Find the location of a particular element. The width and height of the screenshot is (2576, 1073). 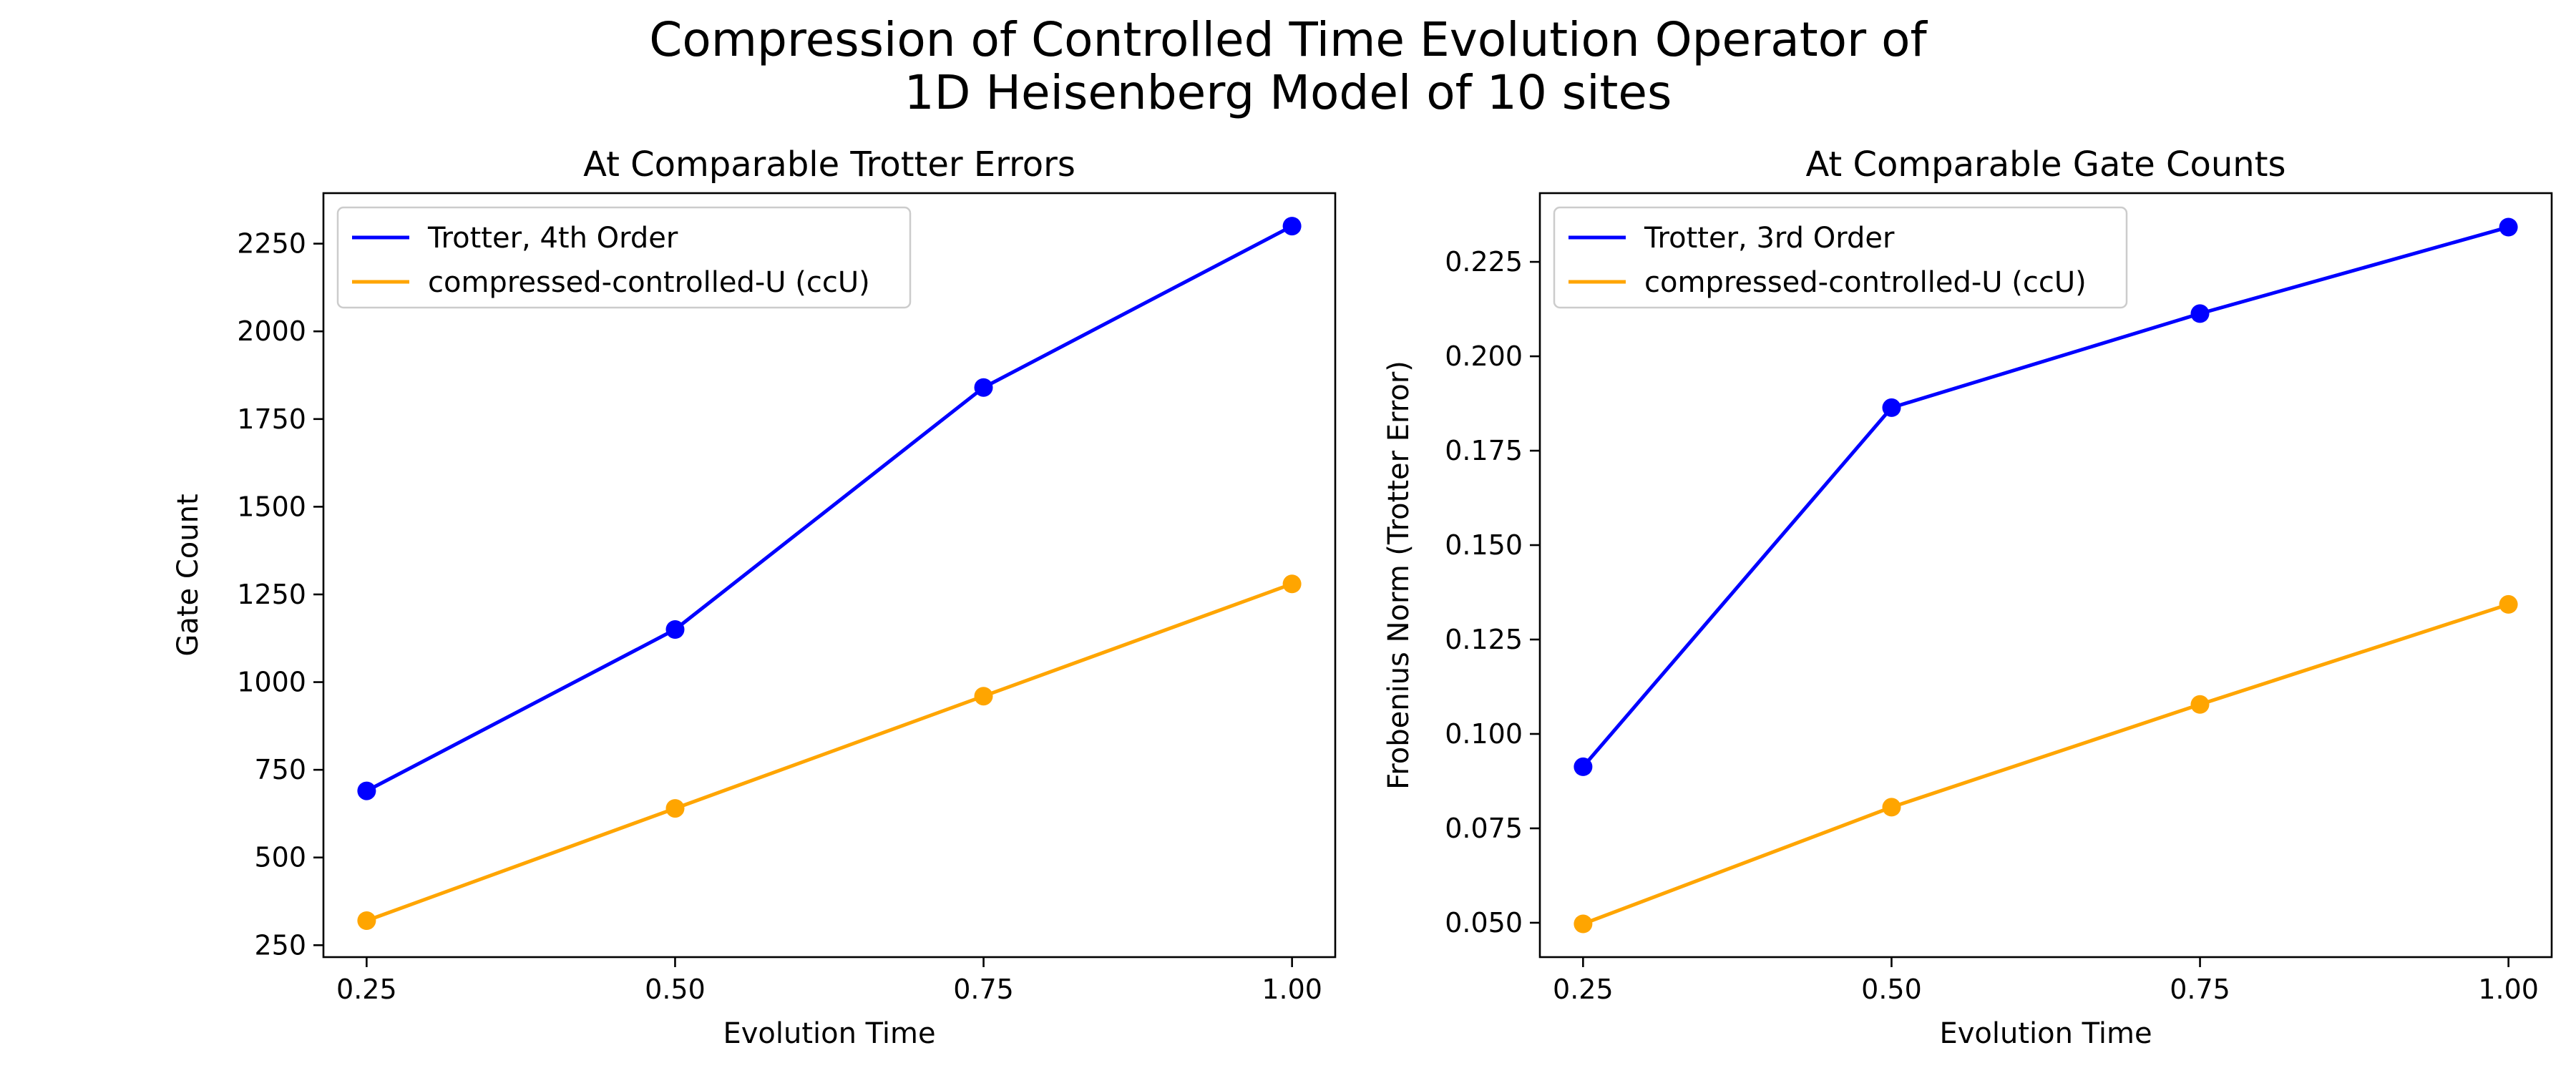

right-y-tick-label-0: 0.050 is located at coordinates (1484, 923).